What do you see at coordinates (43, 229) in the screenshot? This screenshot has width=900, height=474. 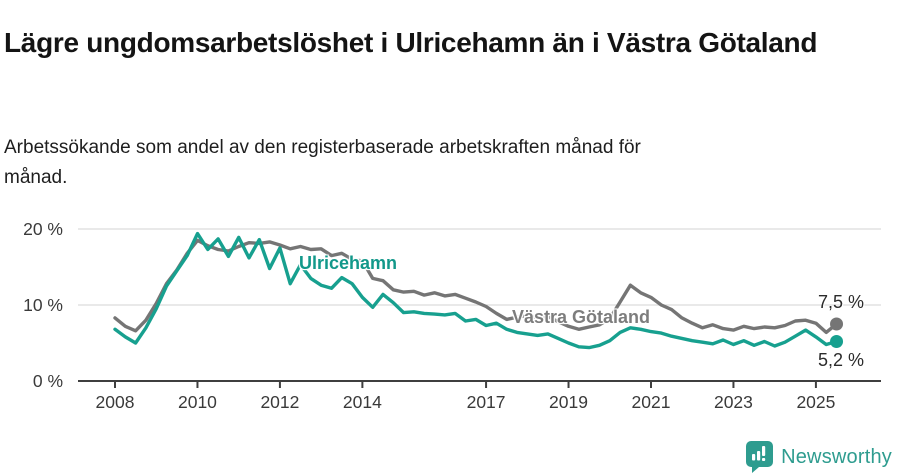 I see `y-tick-label: 20 %` at bounding box center [43, 229].